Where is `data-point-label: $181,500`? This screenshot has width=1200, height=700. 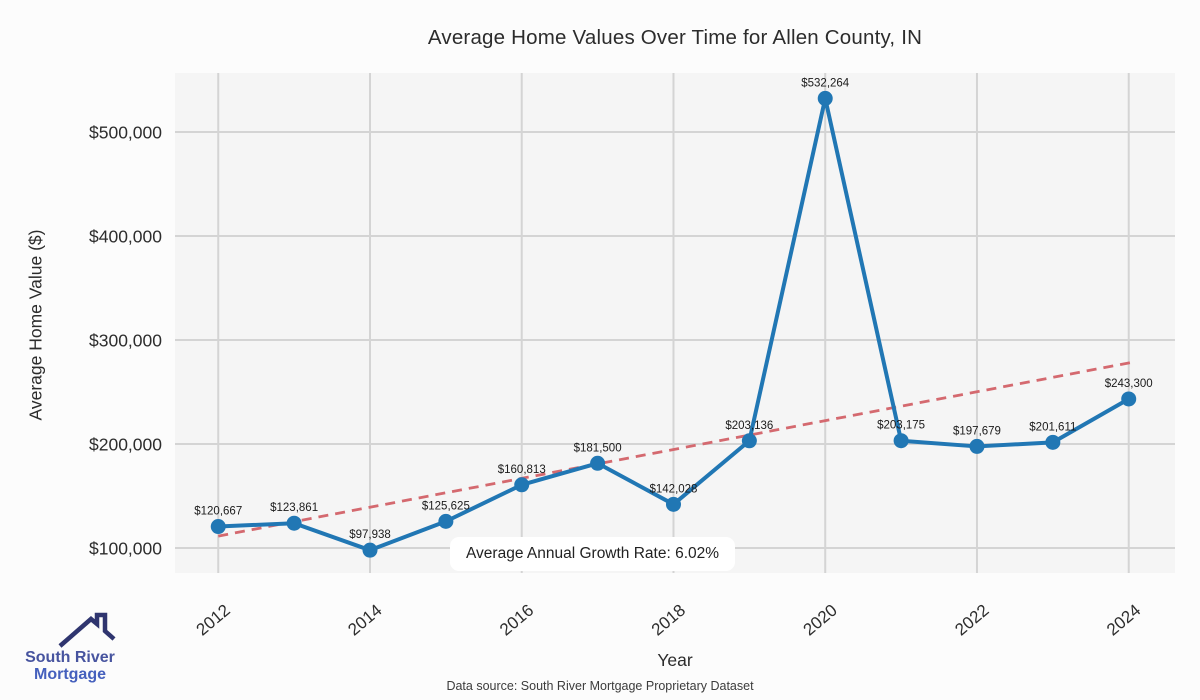 data-point-label: $181,500 is located at coordinates (598, 448).